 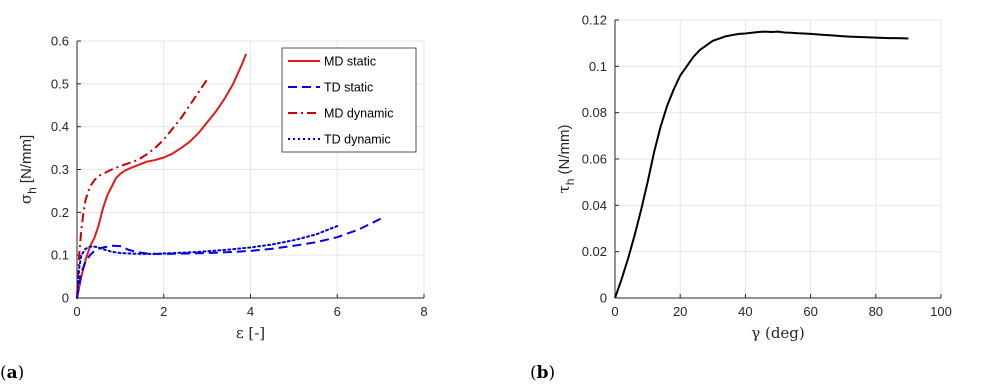 What do you see at coordinates (876, 311) in the screenshot?
I see `x-tick-label: 80` at bounding box center [876, 311].